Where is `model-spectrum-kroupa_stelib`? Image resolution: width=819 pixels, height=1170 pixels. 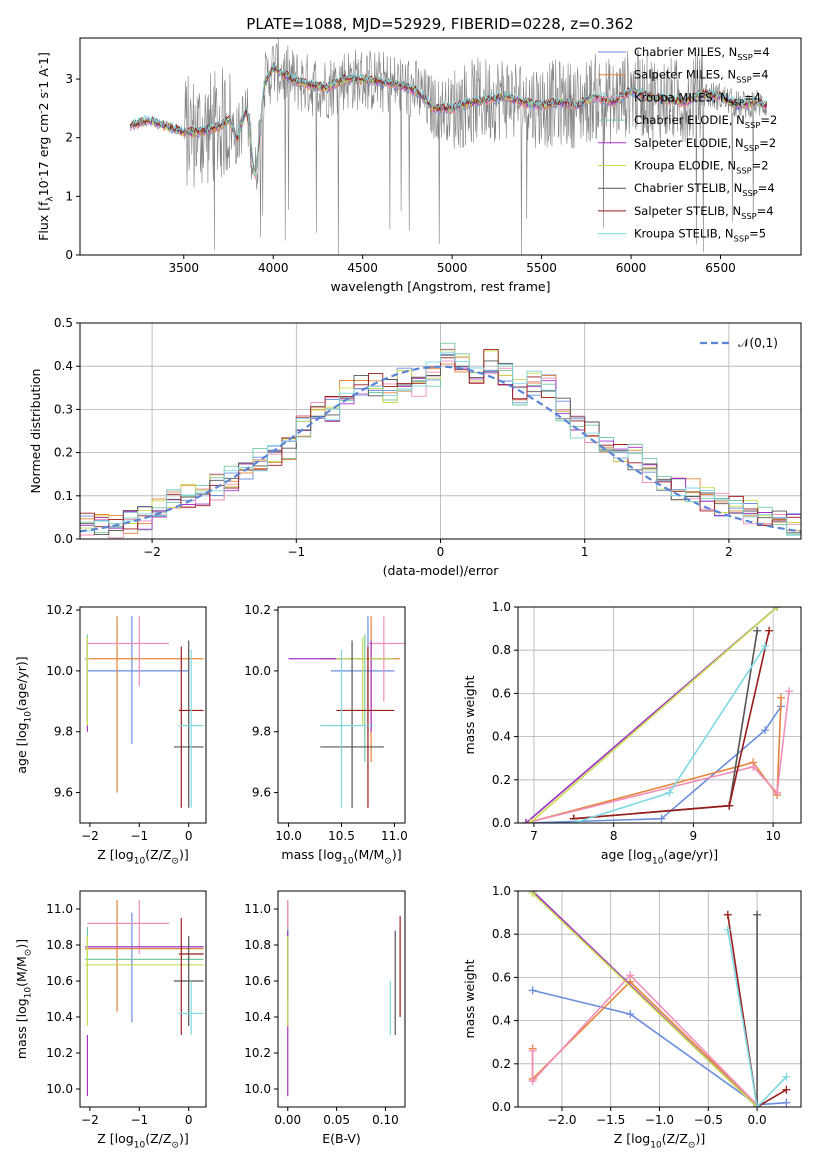 model-spectrum-kroupa_stelib is located at coordinates (448, 119).